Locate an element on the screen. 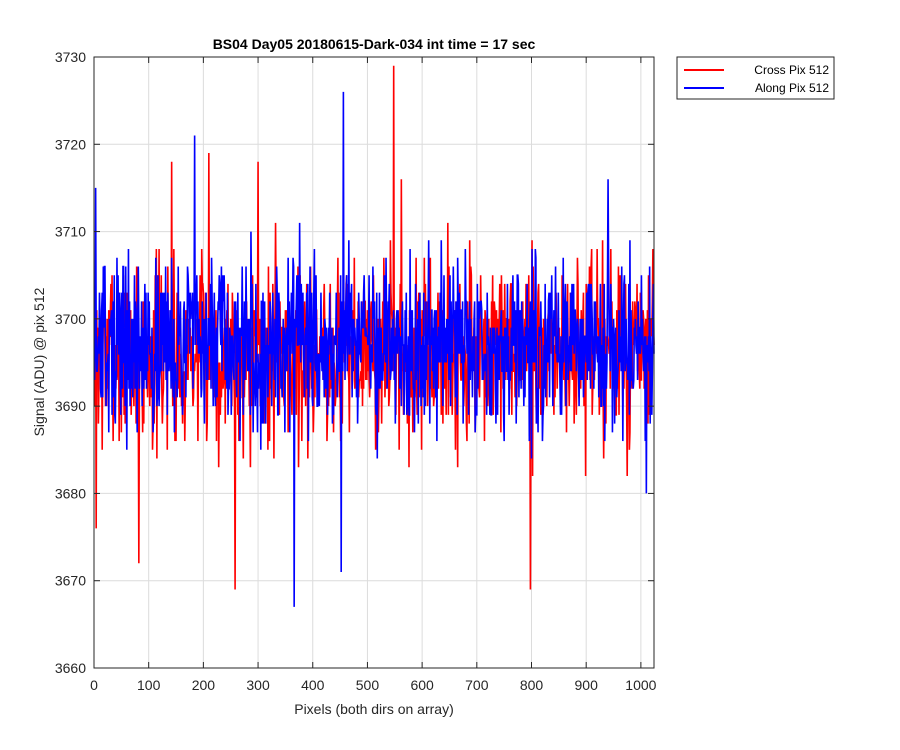  x-tick-label: 800 is located at coordinates (532, 685).